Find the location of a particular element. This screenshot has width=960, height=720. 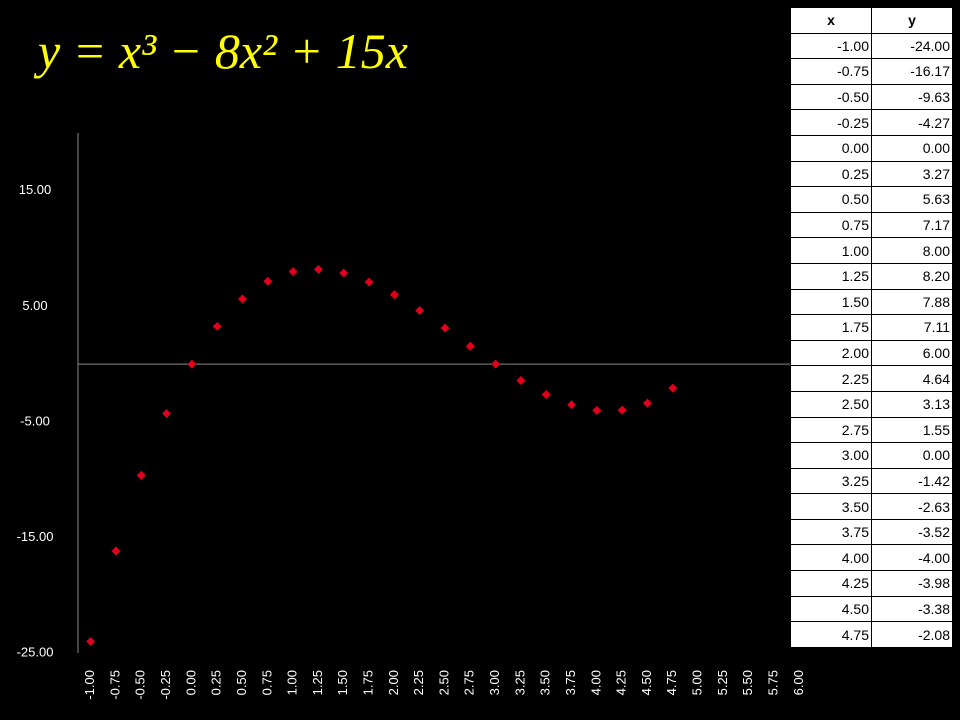

x-tick-label: 3.75 is located at coordinates (570, 682).